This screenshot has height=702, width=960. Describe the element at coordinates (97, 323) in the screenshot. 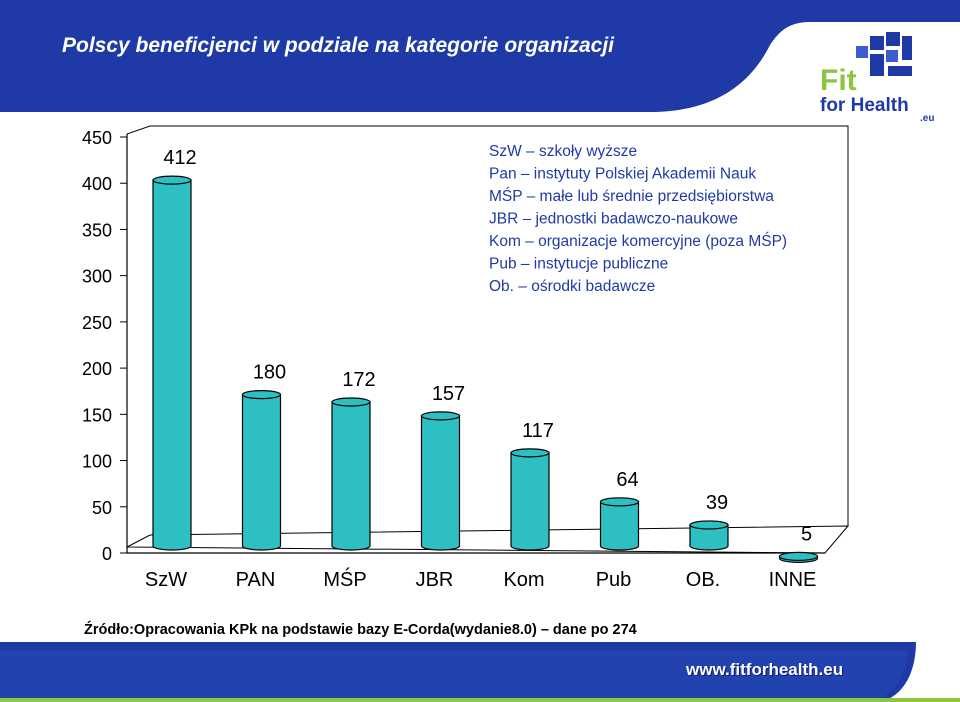

I see `y-tick-label: 250` at that location.